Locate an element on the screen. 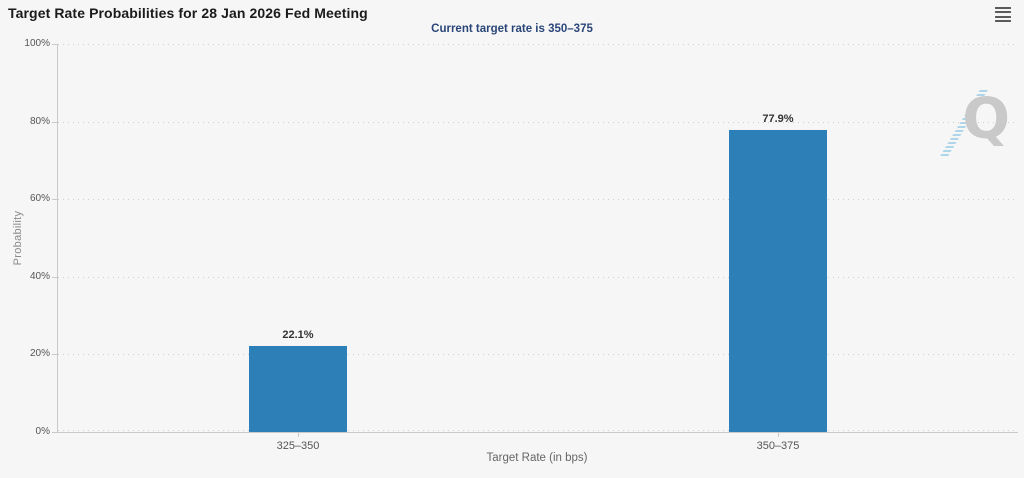 The image size is (1024, 478). y-tick-label: 60% is located at coordinates (39, 198).